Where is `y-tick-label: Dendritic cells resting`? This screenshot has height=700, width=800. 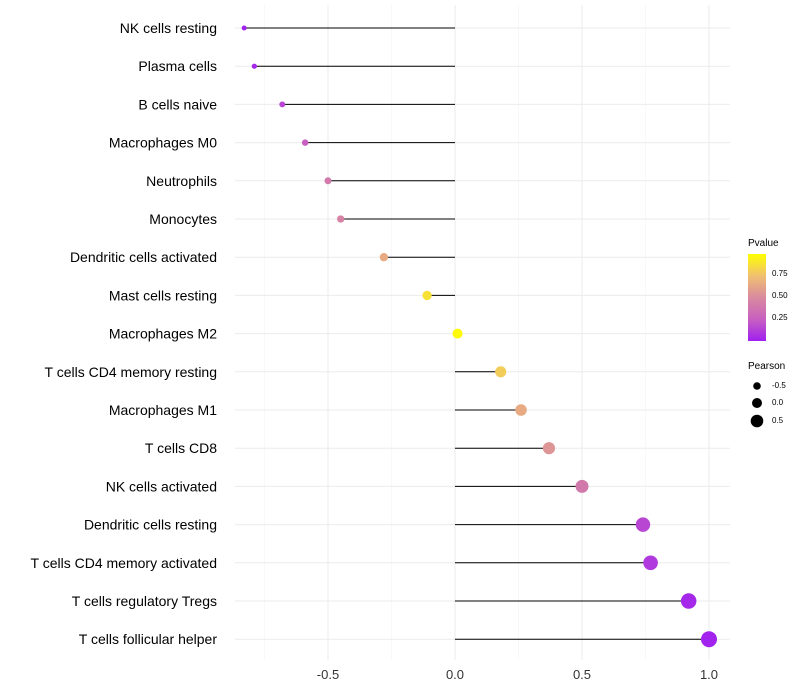
y-tick-label: Dendritic cells resting is located at coordinates (150, 525).